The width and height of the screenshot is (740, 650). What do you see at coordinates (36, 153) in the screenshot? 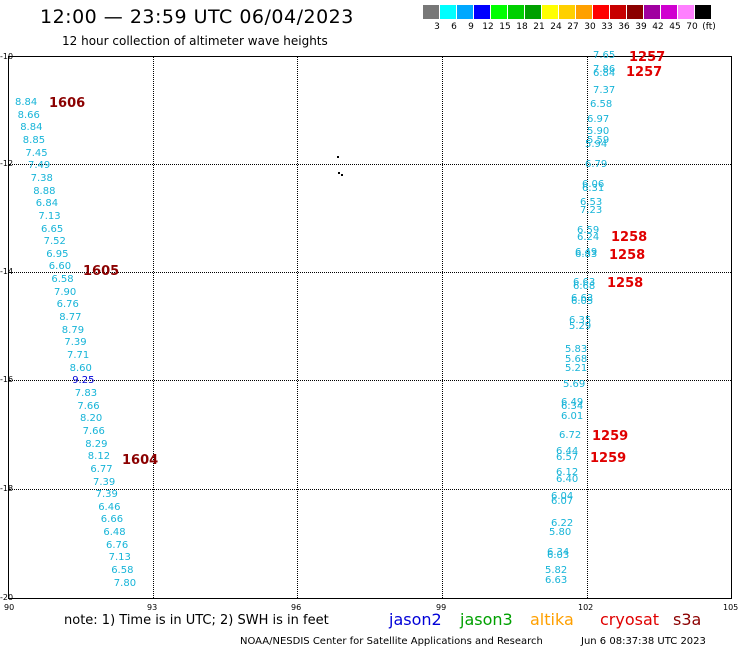
I see `wave-height-value: 7.45` at bounding box center [36, 153].